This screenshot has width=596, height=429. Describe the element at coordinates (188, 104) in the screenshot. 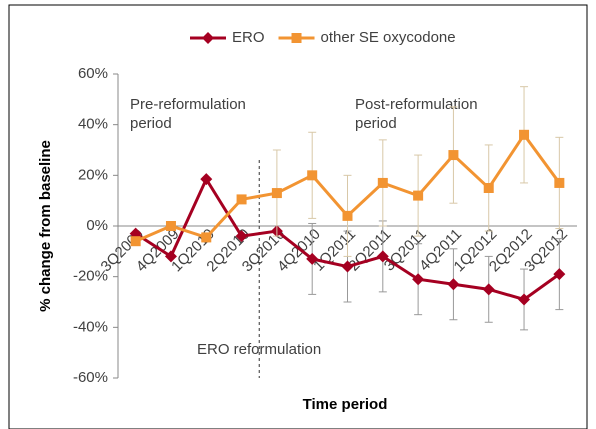

I see `annotation: Pre-reformulation` at that location.